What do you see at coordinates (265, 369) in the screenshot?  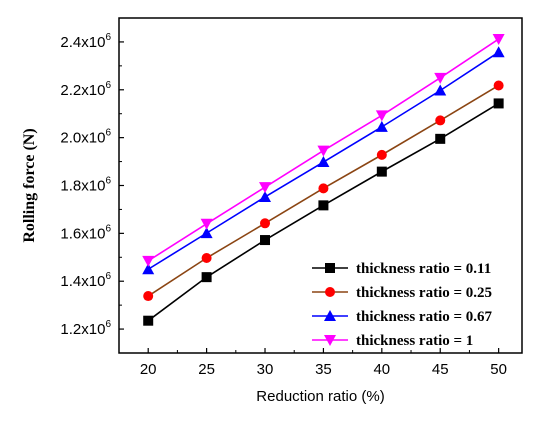 I see `x-tick-label: 30` at bounding box center [265, 369].